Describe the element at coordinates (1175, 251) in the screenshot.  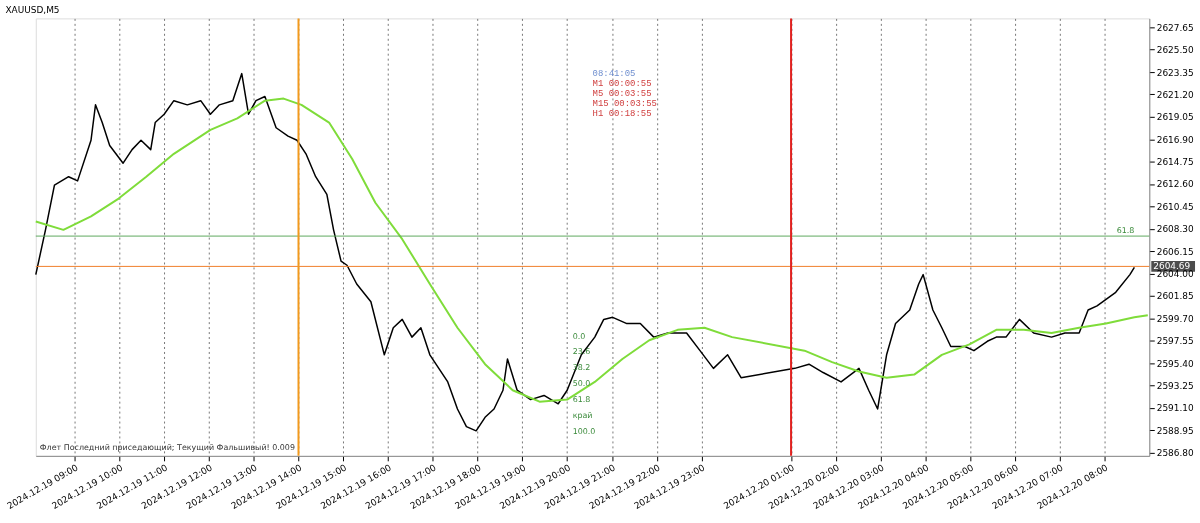
I see `y-tick-label: 2606.15` at that location.